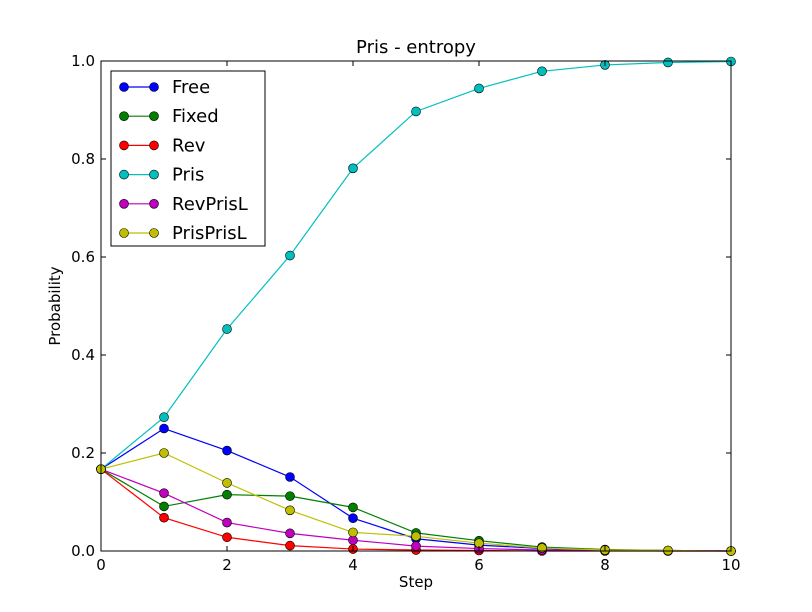  Describe the element at coordinates (83, 159) in the screenshot. I see `y-tick-label: 0.8` at that location.